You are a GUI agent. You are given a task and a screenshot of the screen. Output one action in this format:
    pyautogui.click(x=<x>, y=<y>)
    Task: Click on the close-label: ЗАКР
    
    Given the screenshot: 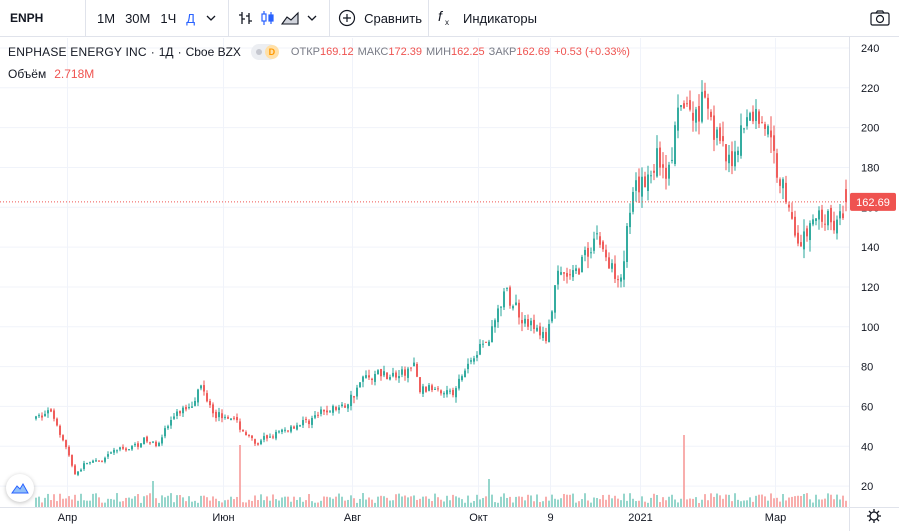 What is the action you would take?
    pyautogui.click(x=502, y=52)
    